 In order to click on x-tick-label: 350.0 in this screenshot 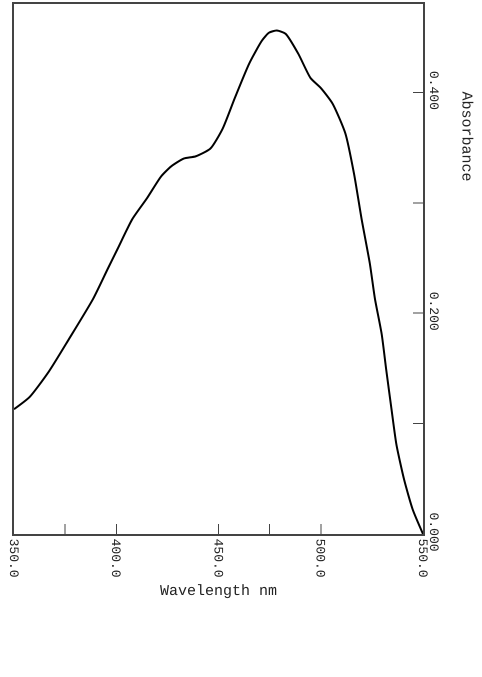, I will do `click(13, 558)`.